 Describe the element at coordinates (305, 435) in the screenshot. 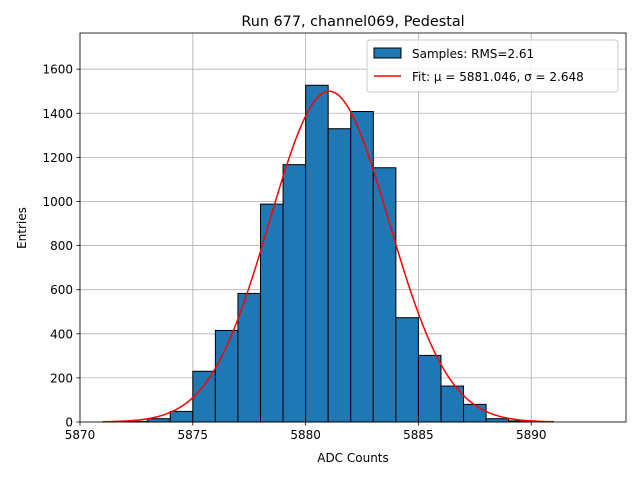

I see `x-tick-label: 5880` at that location.